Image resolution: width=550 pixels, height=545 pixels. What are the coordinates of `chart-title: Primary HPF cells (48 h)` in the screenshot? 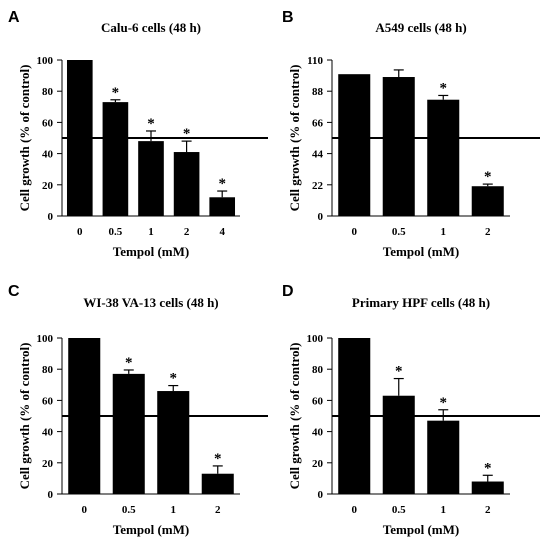 It's located at (421, 302).